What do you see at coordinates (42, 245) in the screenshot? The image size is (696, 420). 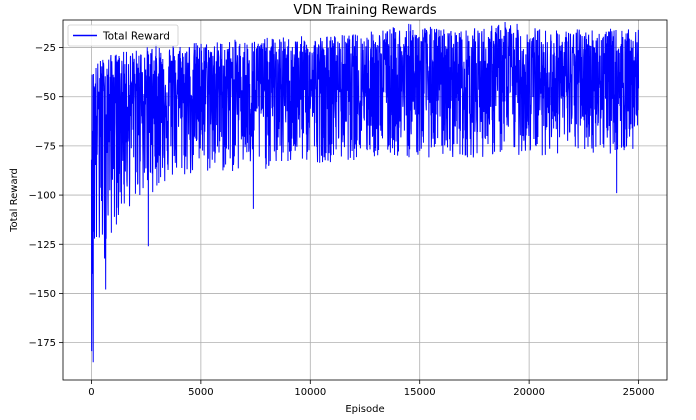 I see `y-tick-label: −125` at bounding box center [42, 245].